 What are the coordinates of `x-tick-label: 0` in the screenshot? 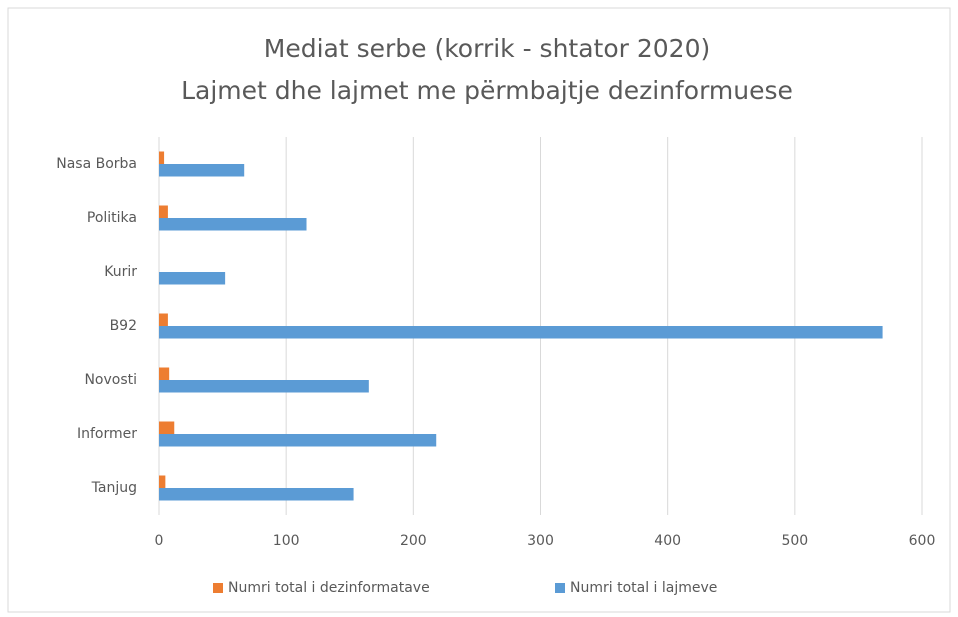 It's located at (159, 541).